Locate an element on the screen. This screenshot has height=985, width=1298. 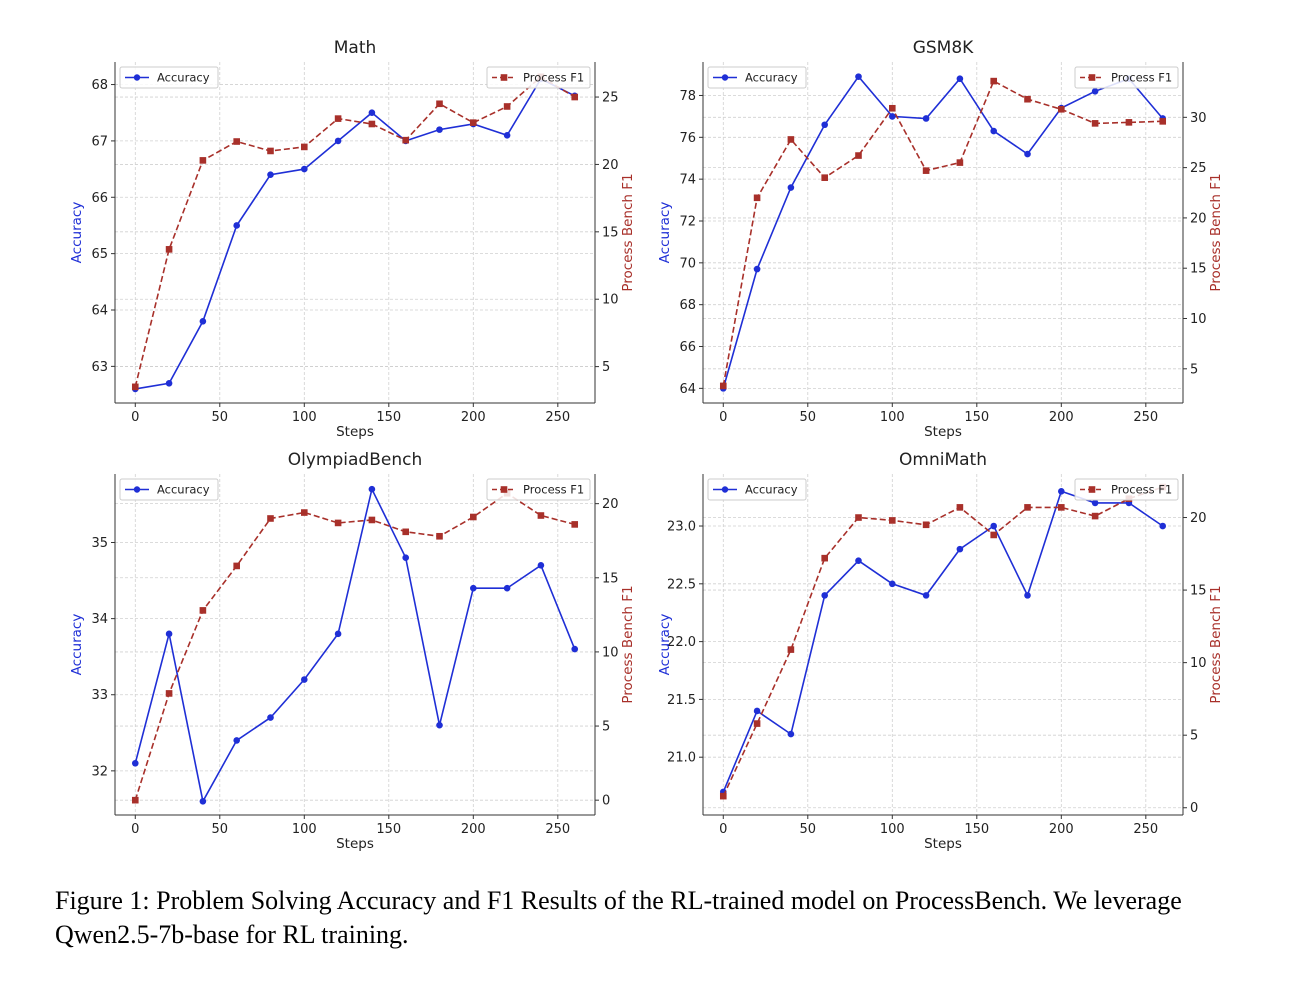
chart-title: Math is located at coordinates (355, 48).